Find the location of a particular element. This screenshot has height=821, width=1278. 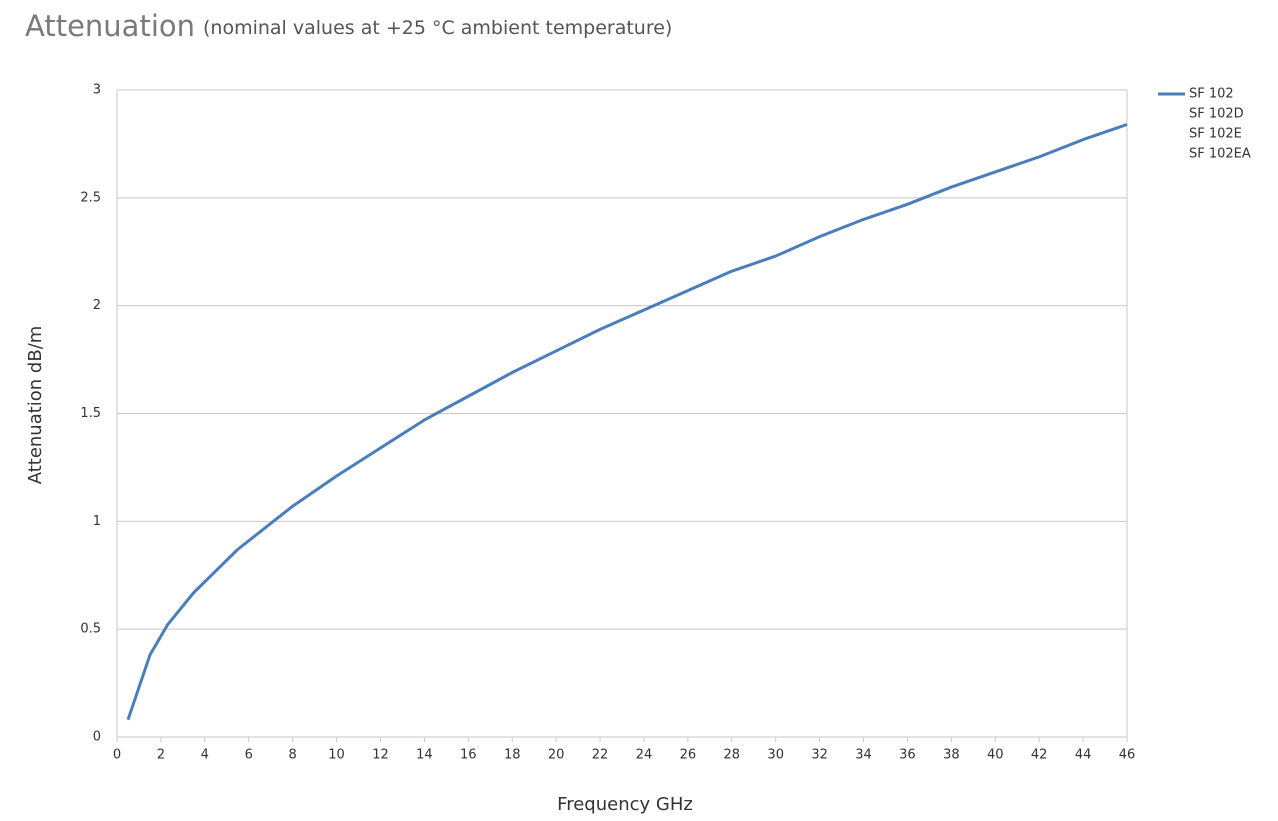

y-tick-label: 3 is located at coordinates (97, 90).